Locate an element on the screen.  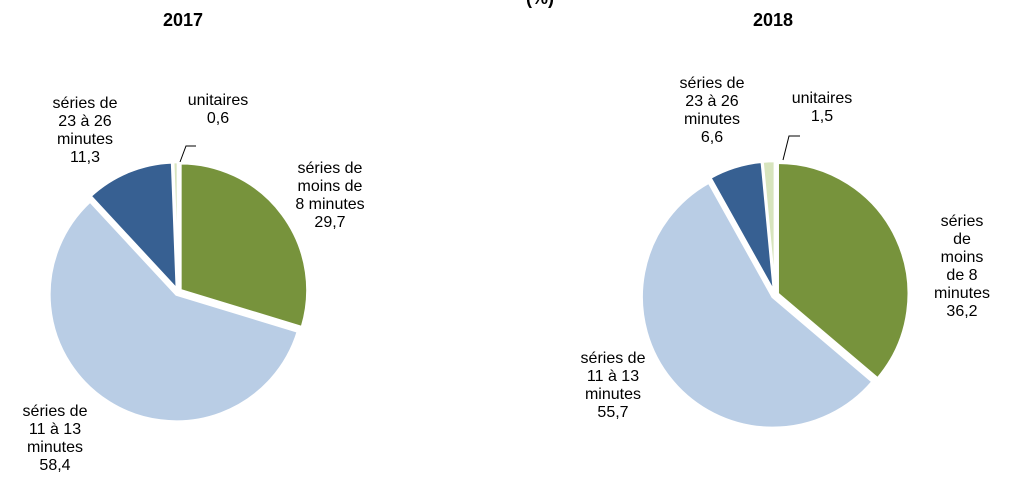
slice-label: séries de 23 à 26 minutes 6,6 is located at coordinates (712, 111).